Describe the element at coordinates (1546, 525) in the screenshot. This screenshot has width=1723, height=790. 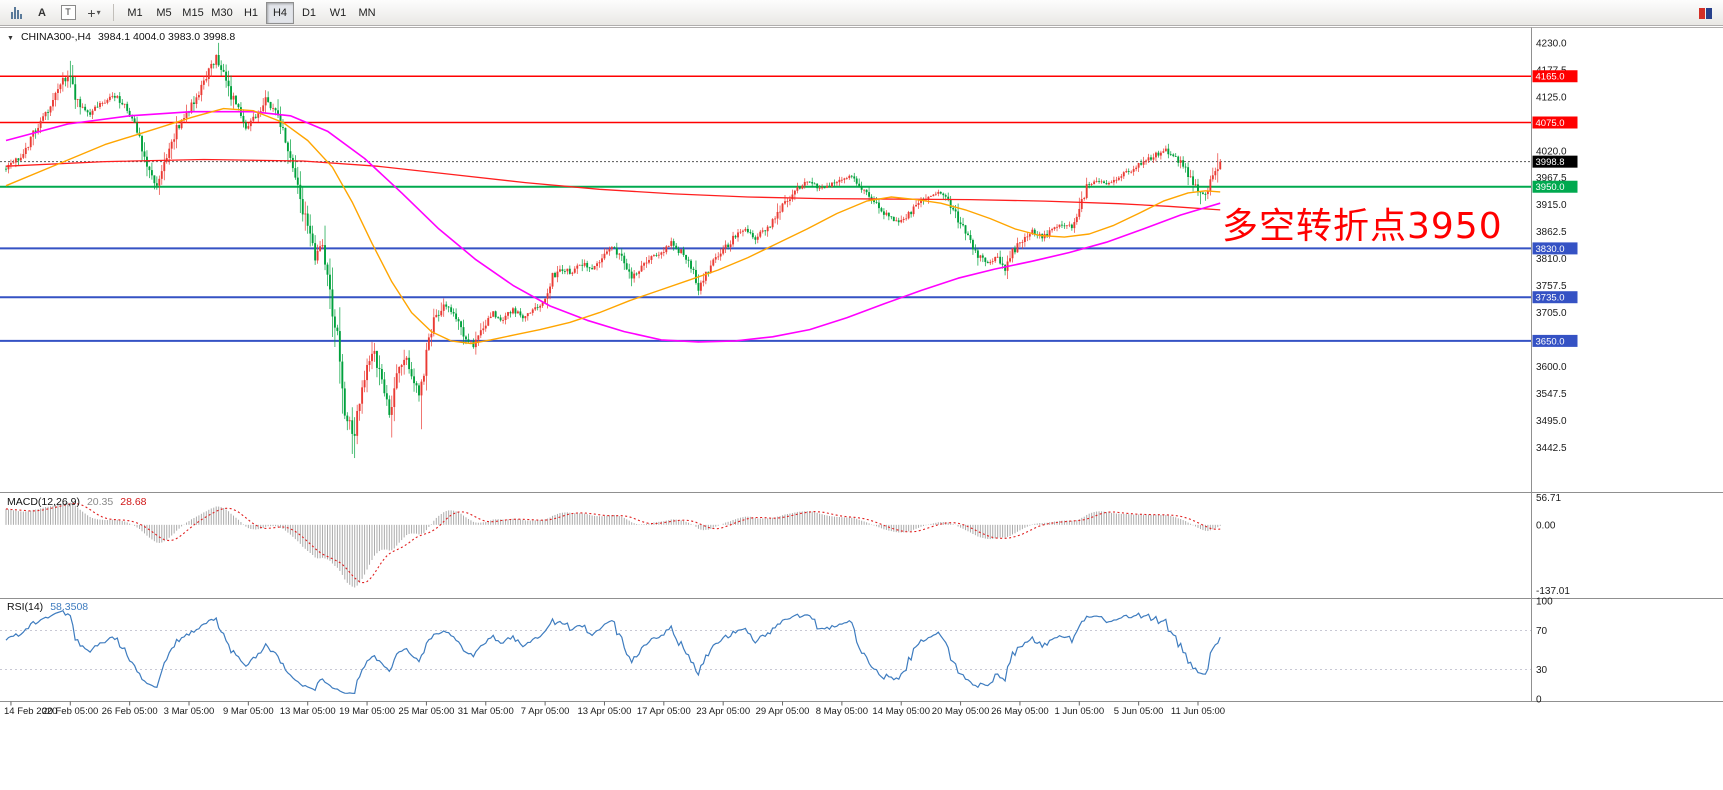
I see `svg-text: 0.00` at that location.